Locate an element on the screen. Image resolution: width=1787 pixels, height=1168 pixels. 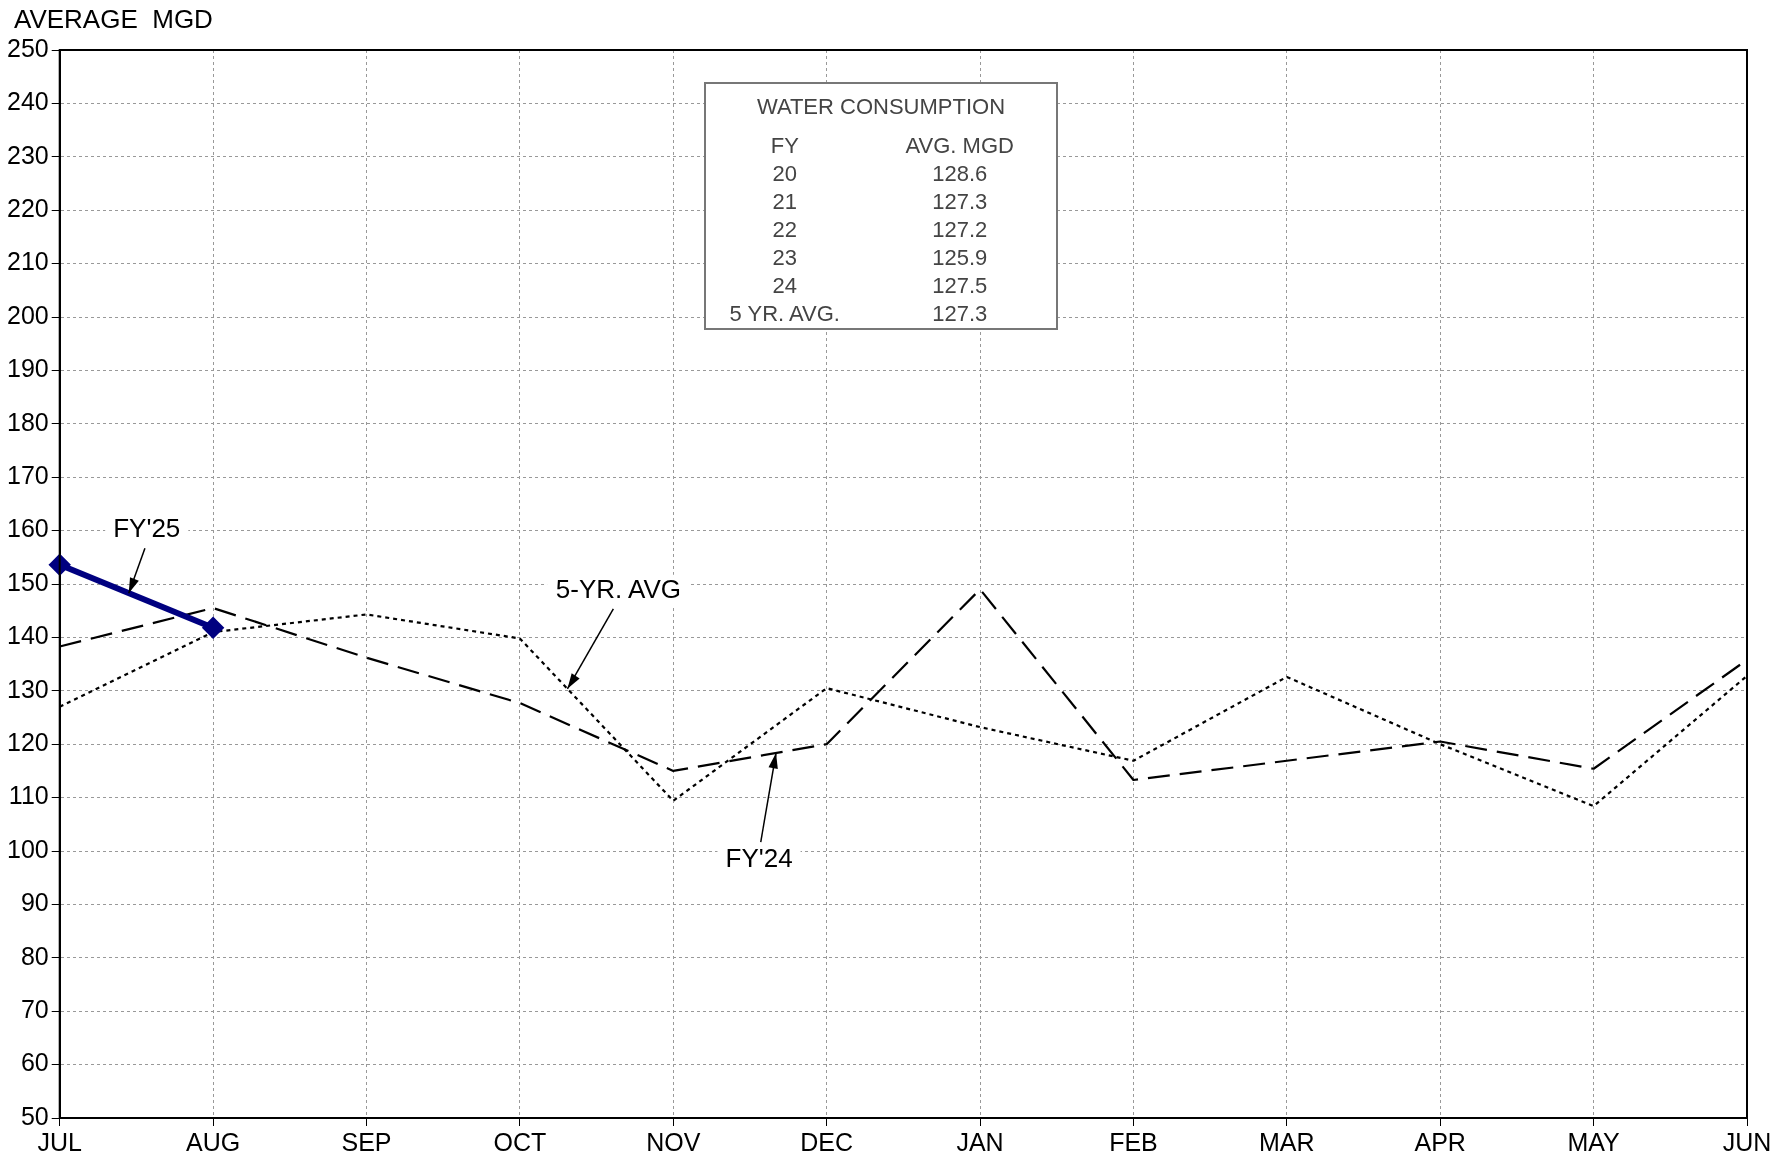
text: FY'24 is located at coordinates (759, 858).